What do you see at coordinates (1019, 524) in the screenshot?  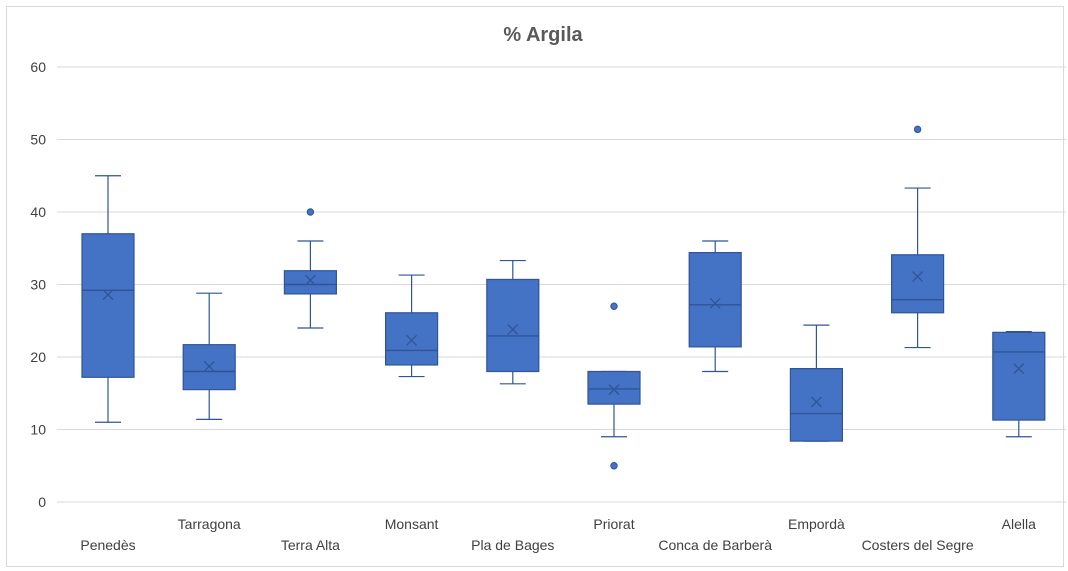 I see `category-label: Alella` at bounding box center [1019, 524].